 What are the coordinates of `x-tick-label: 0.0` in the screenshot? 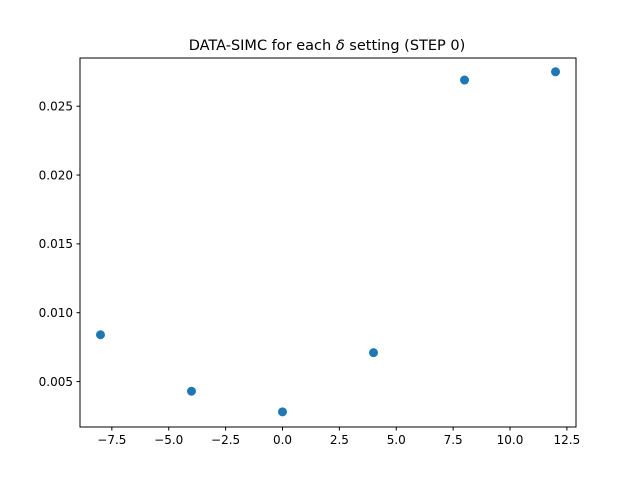 It's located at (282, 440).